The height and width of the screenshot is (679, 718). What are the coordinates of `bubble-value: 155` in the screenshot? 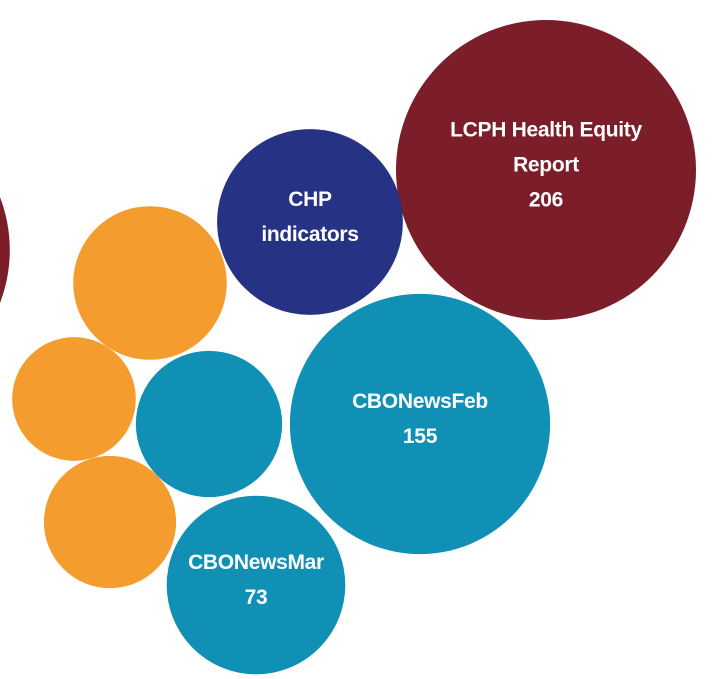 It's located at (420, 436).